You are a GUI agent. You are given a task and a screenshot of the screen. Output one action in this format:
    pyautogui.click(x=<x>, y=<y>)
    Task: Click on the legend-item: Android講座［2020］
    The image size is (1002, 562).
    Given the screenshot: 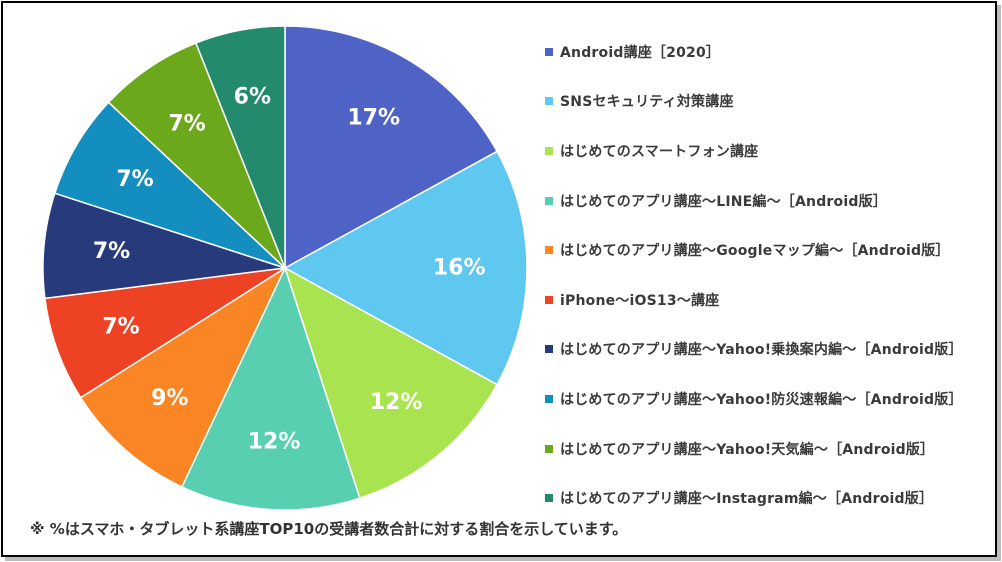 What is the action you would take?
    pyautogui.click(x=754, y=52)
    